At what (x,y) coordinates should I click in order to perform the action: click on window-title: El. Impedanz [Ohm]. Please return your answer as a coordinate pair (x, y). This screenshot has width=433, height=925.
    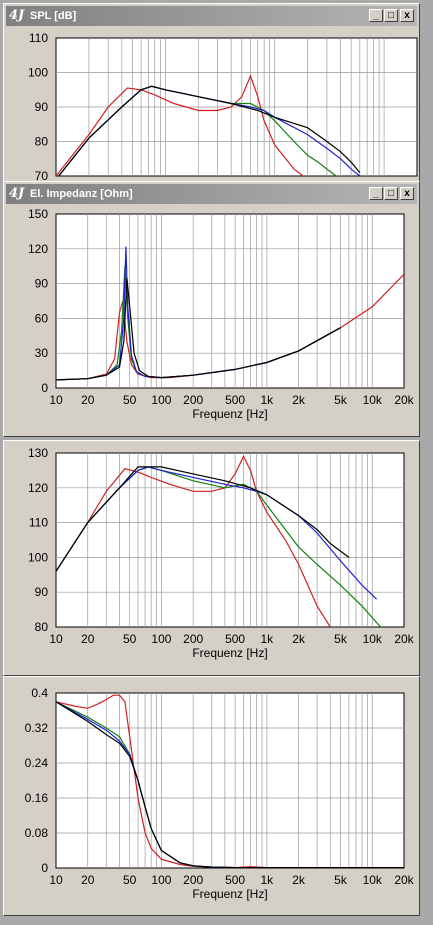
    Looking at the image, I should click on (81, 194).